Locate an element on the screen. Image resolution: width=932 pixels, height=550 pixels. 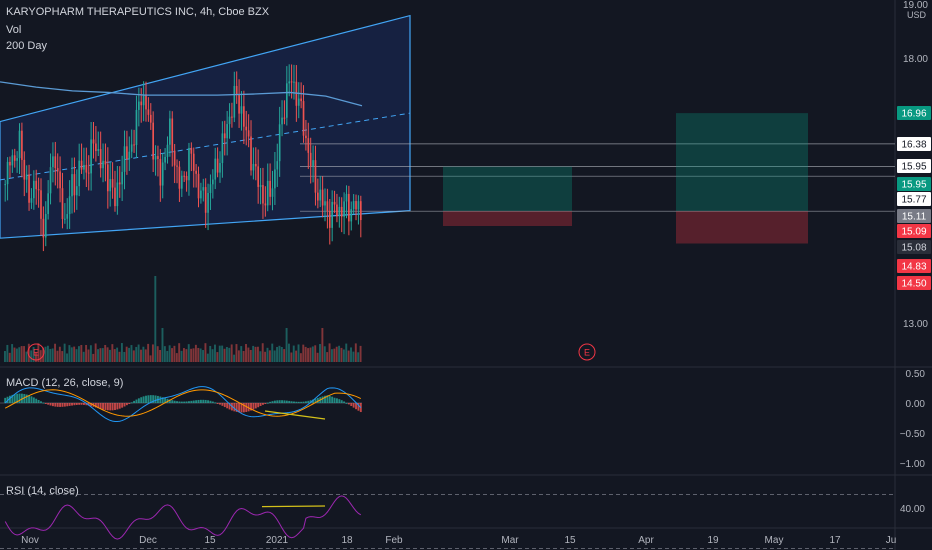
price-tag-label: 16.38 is located at coordinates (913, 145).